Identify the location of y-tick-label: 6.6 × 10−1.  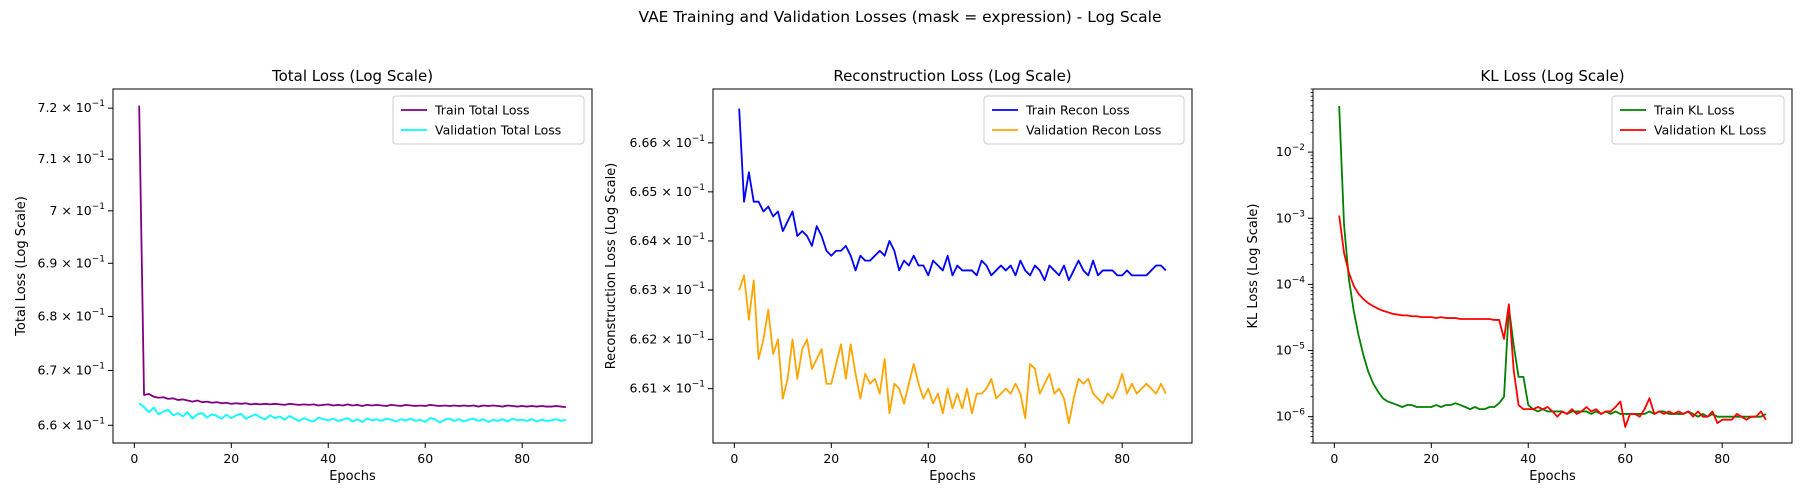
(72, 424).